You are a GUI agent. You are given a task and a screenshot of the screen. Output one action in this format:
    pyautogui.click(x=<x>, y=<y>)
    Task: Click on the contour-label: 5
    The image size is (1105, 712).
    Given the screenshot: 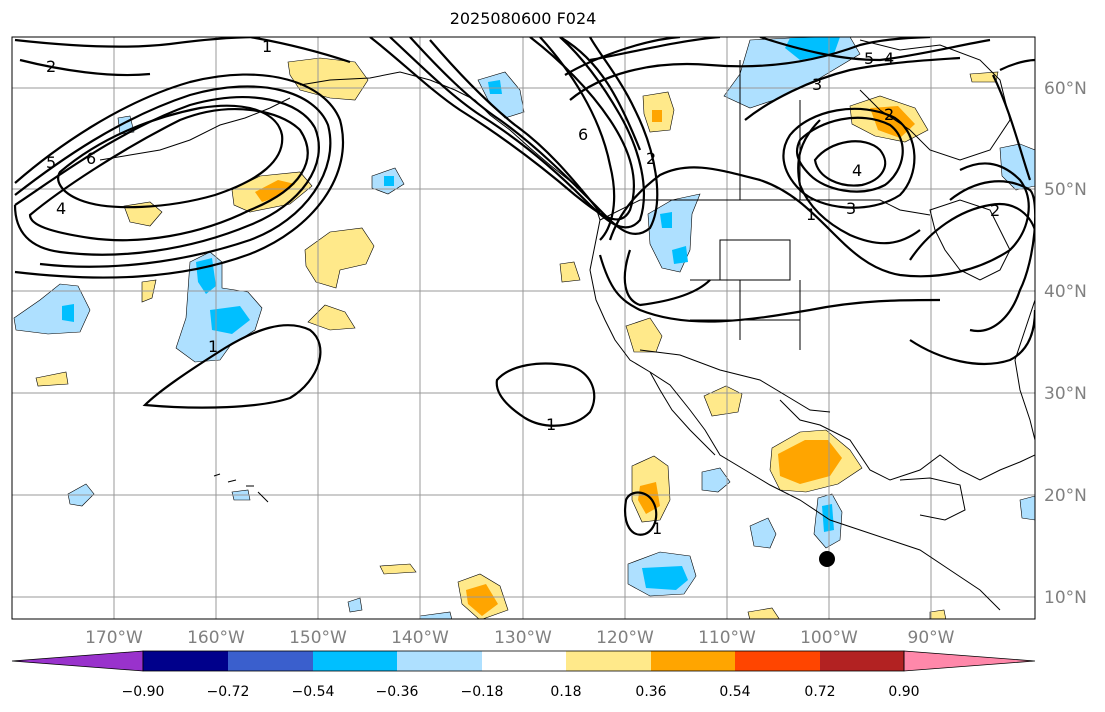 What is the action you would take?
    pyautogui.click(x=869, y=58)
    